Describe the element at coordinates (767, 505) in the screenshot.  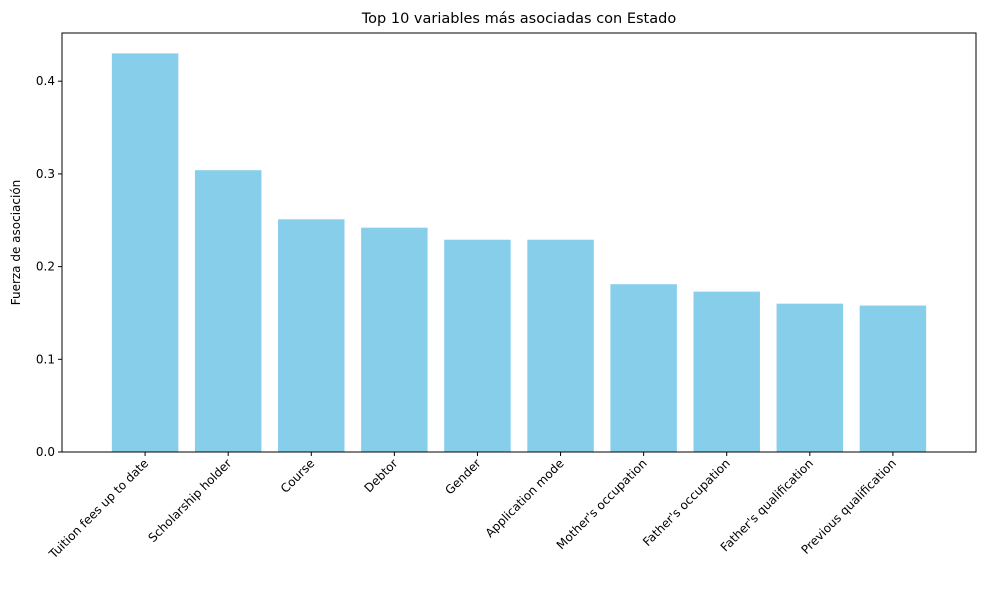
I see `x-tick-label: Father's qualification` at that location.